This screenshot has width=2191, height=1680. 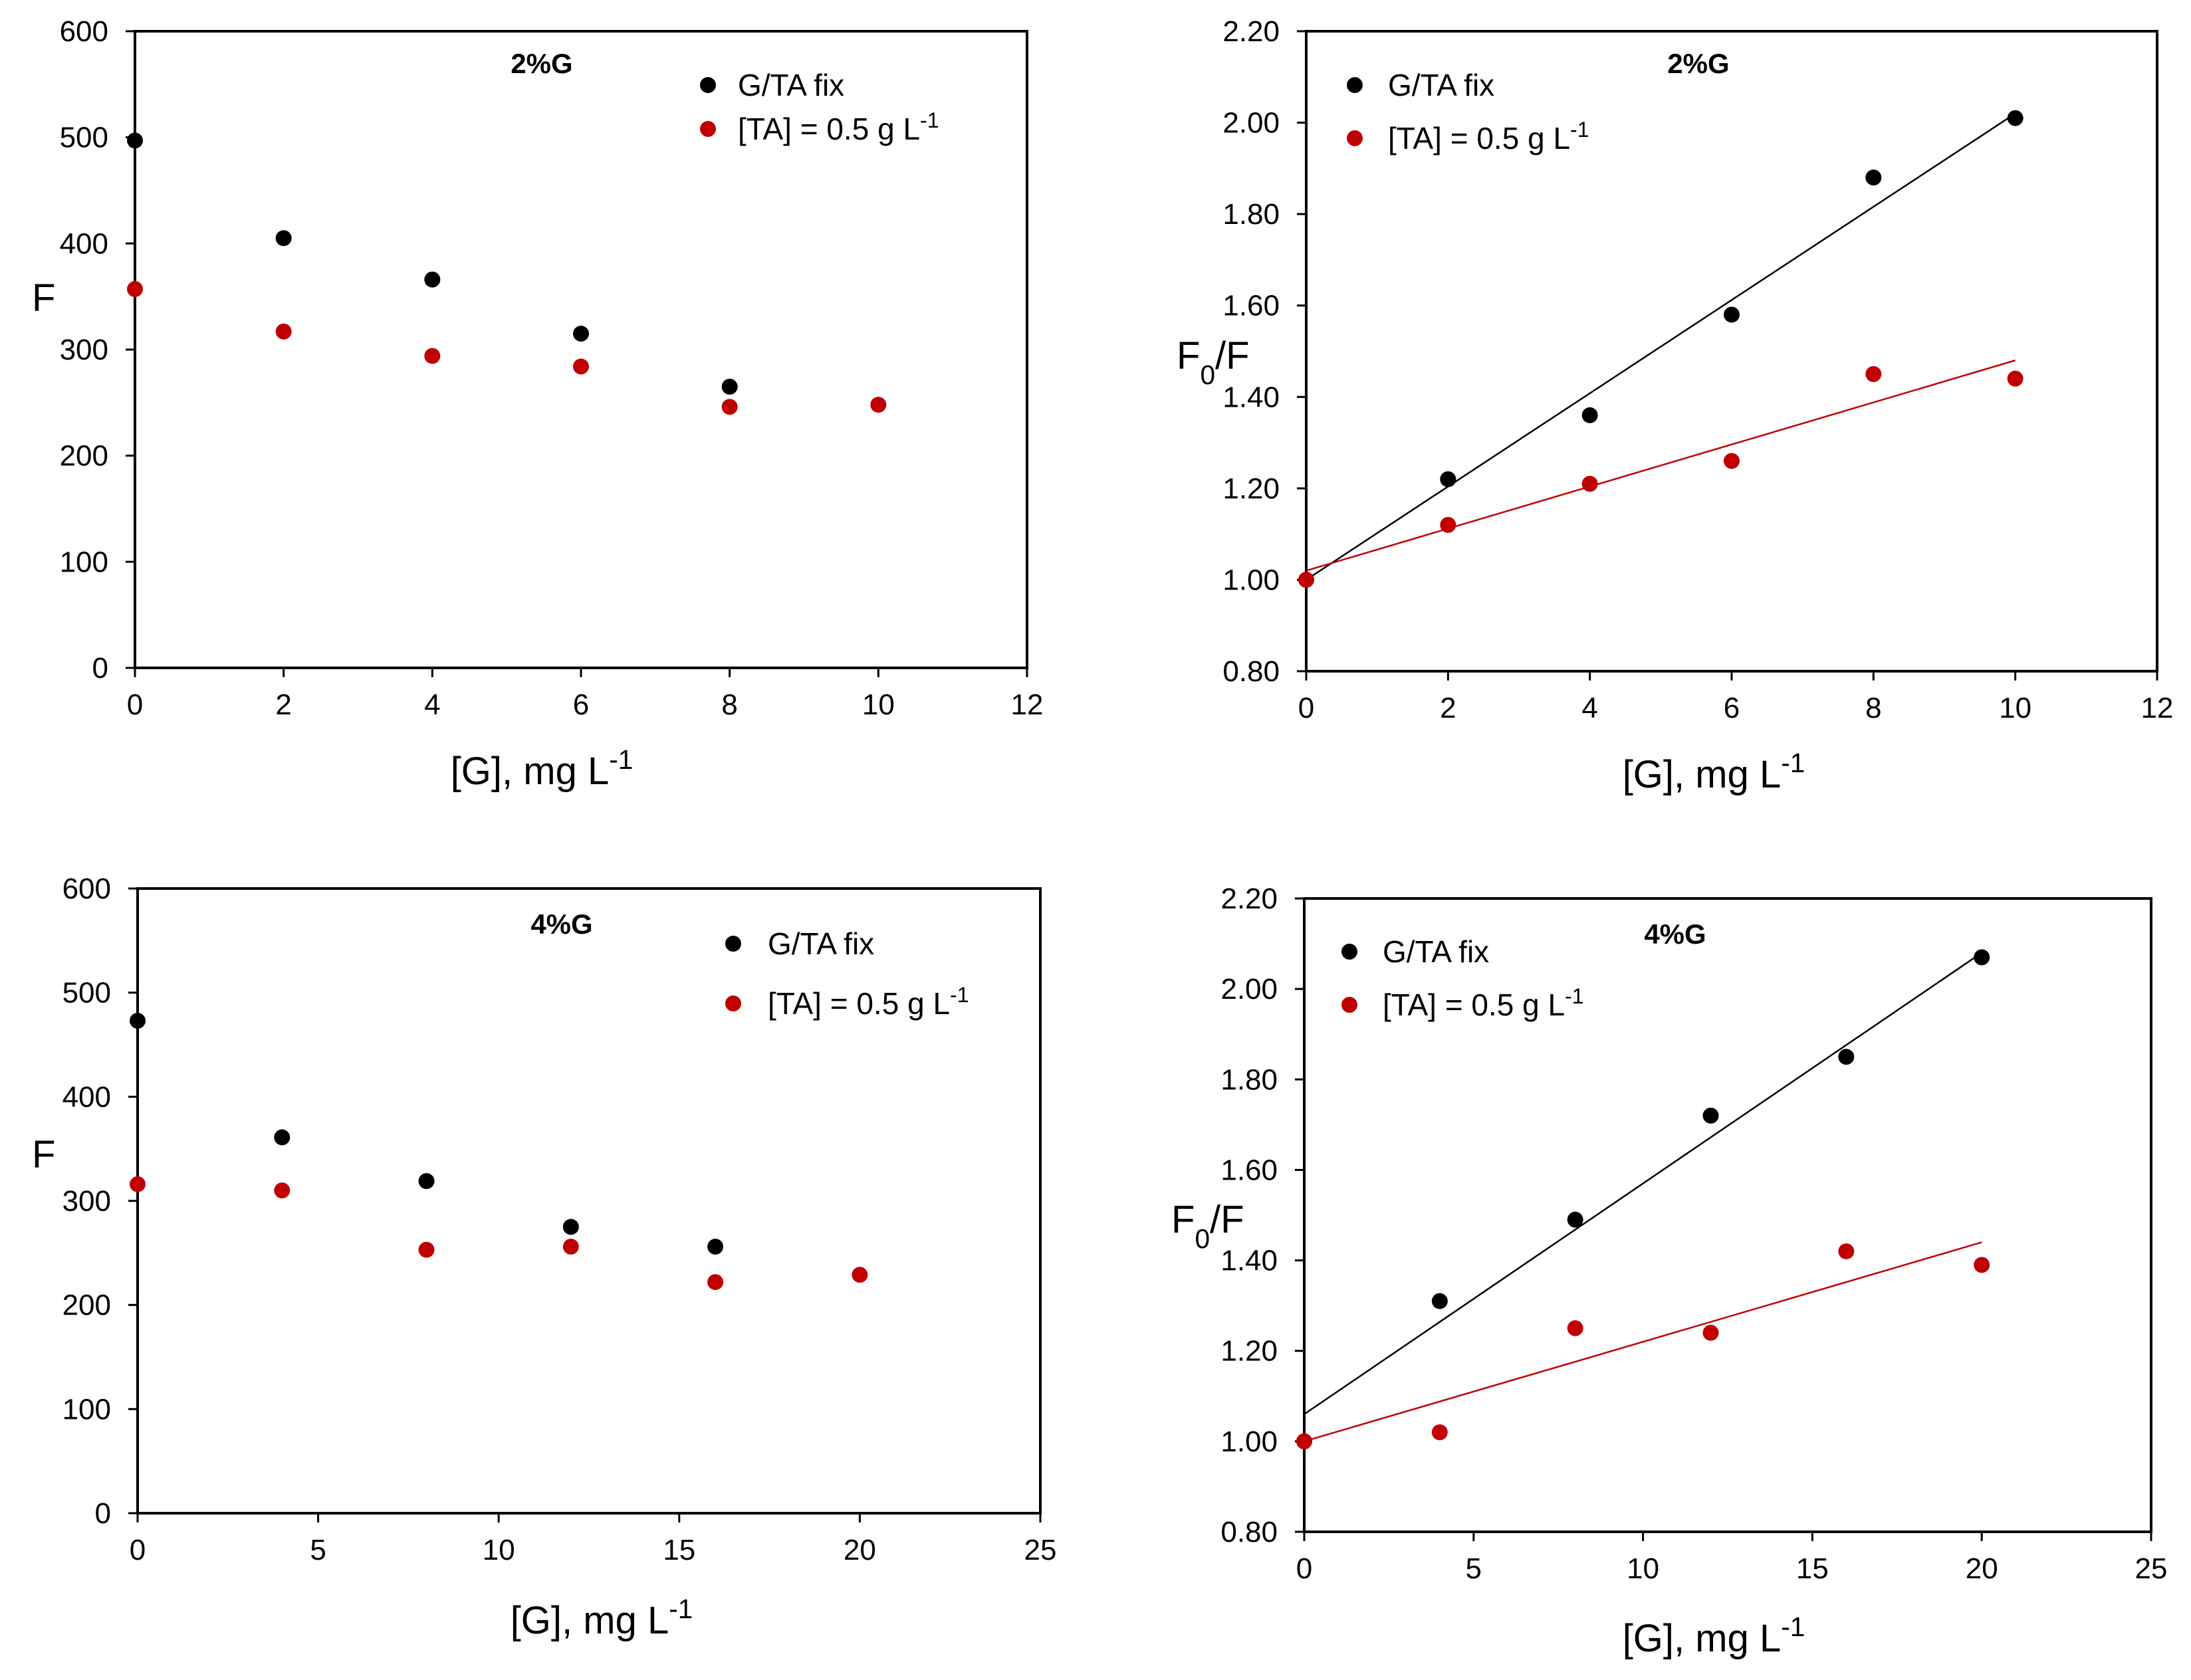 What do you see at coordinates (1208, 1226) in the screenshot?
I see `y-axis-title: F0/F` at bounding box center [1208, 1226].